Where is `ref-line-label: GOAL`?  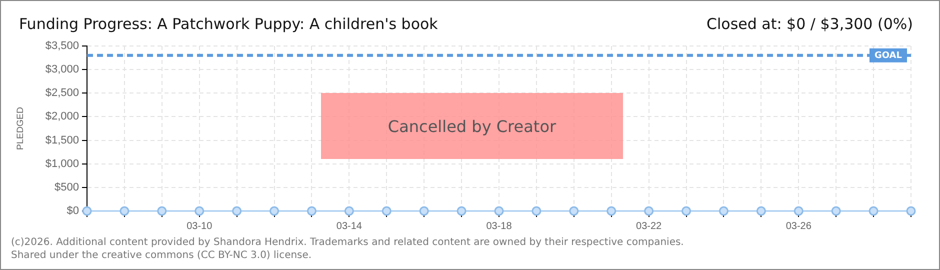
ref-line-label: GOAL is located at coordinates (888, 55).